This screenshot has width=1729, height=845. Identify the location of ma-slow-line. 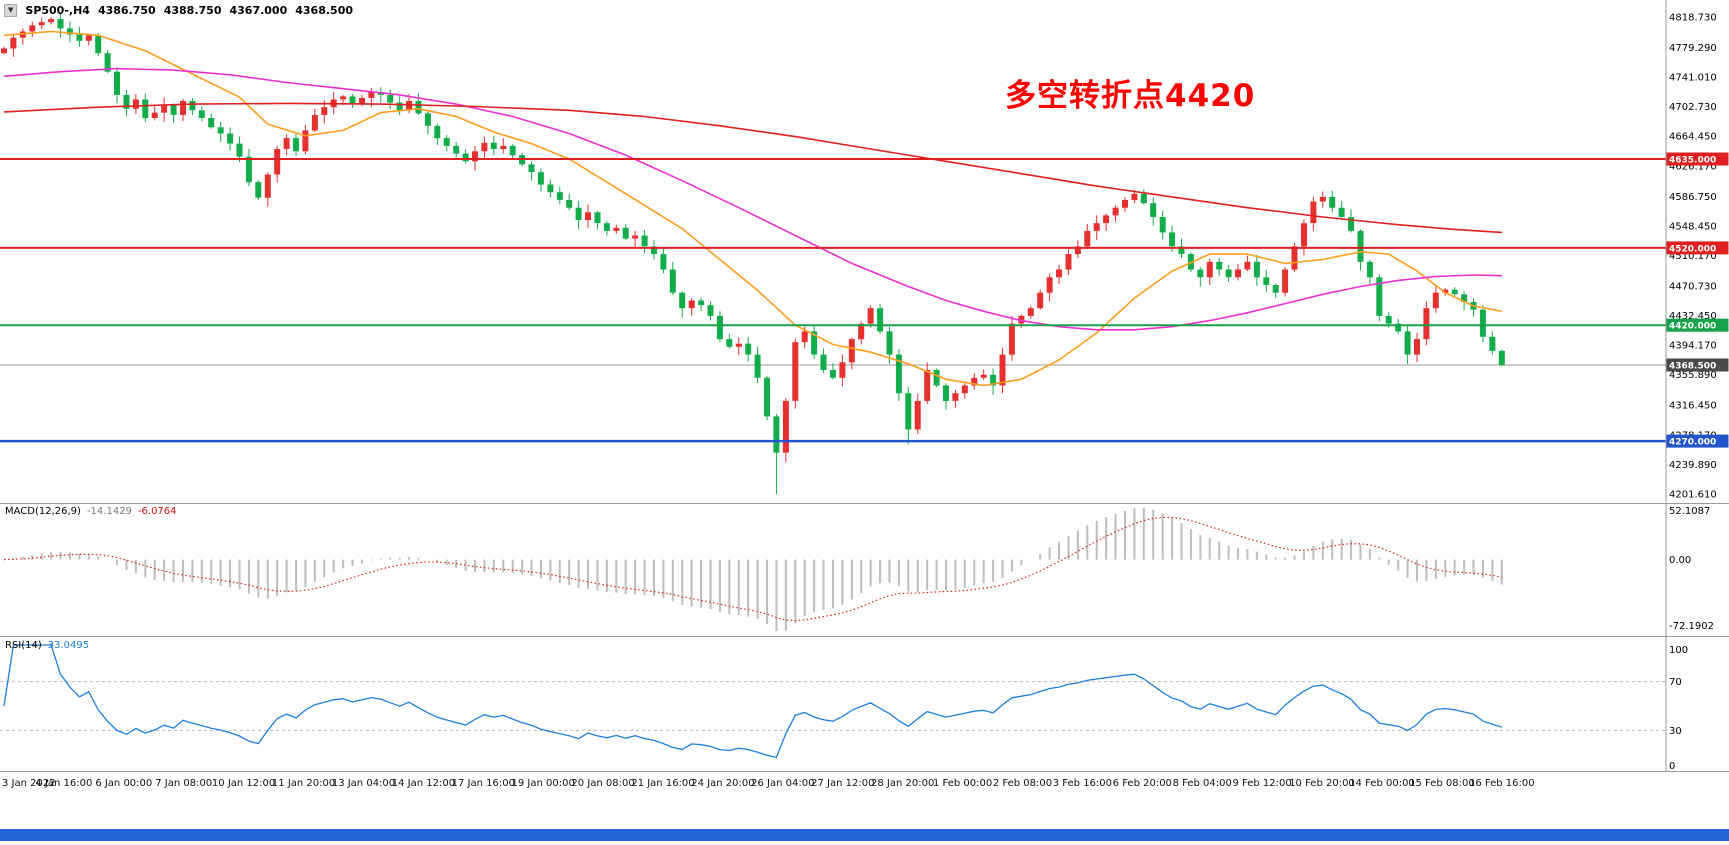
(752, 168).